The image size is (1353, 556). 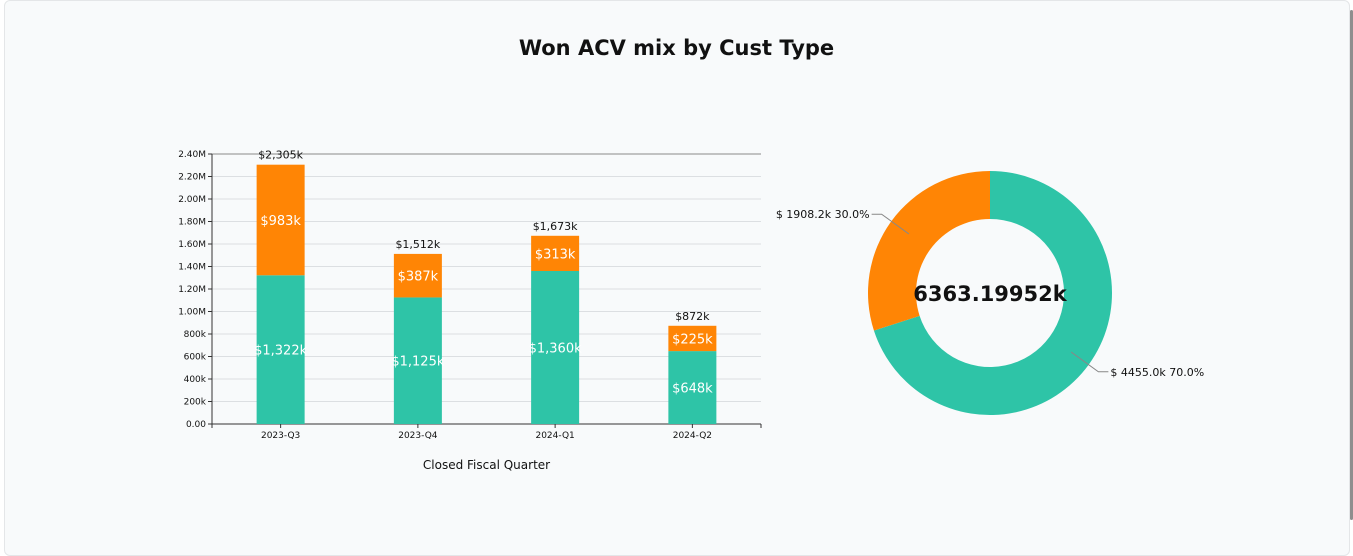 I want to click on y-tick-label: 2.00M, so click(x=192, y=200).